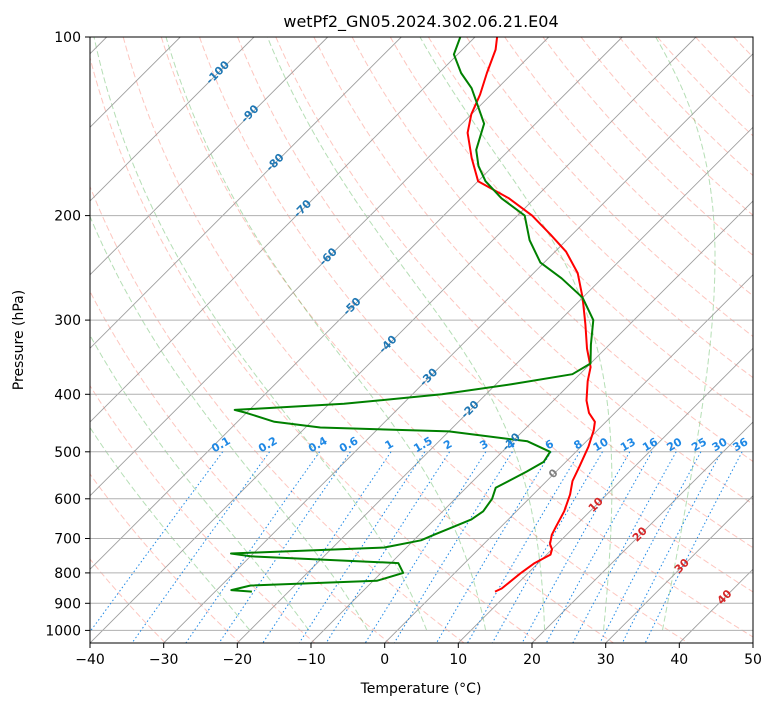 The image size is (775, 708). I want to click on y-tick-label: 300, so click(67, 321).